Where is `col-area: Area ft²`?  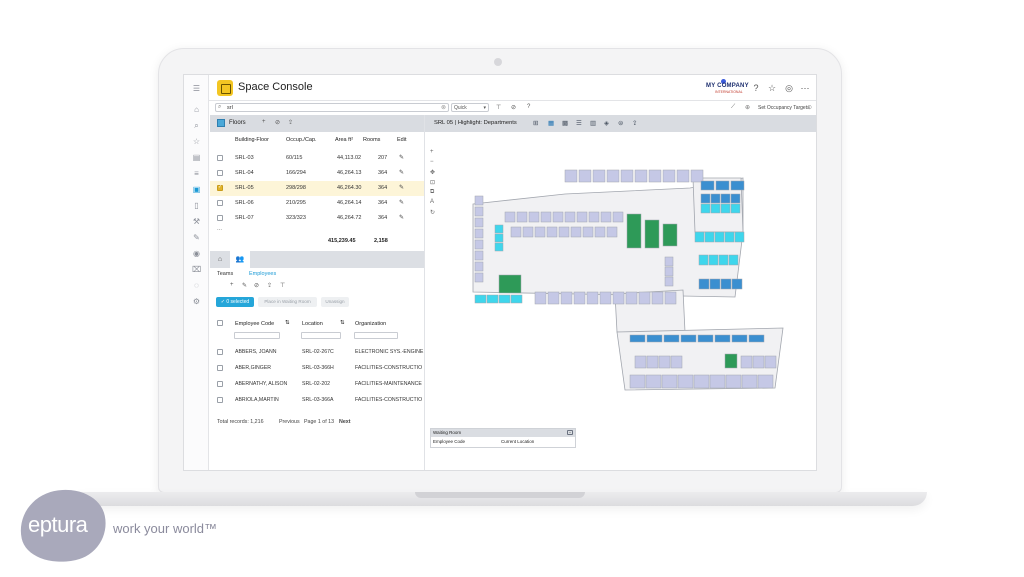
col-area: Area ft² is located at coordinates (344, 140).